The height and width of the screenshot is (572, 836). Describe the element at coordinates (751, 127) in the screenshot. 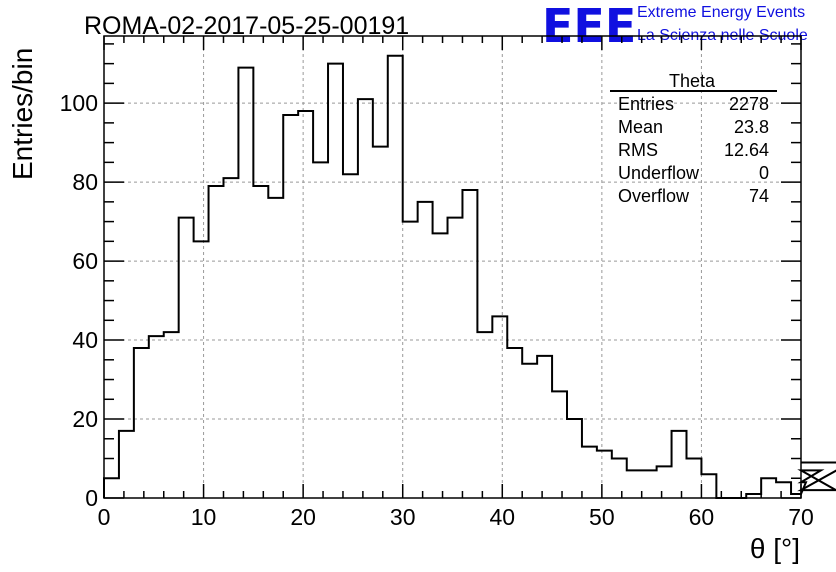

I see `stats-row-value: 23.8` at that location.